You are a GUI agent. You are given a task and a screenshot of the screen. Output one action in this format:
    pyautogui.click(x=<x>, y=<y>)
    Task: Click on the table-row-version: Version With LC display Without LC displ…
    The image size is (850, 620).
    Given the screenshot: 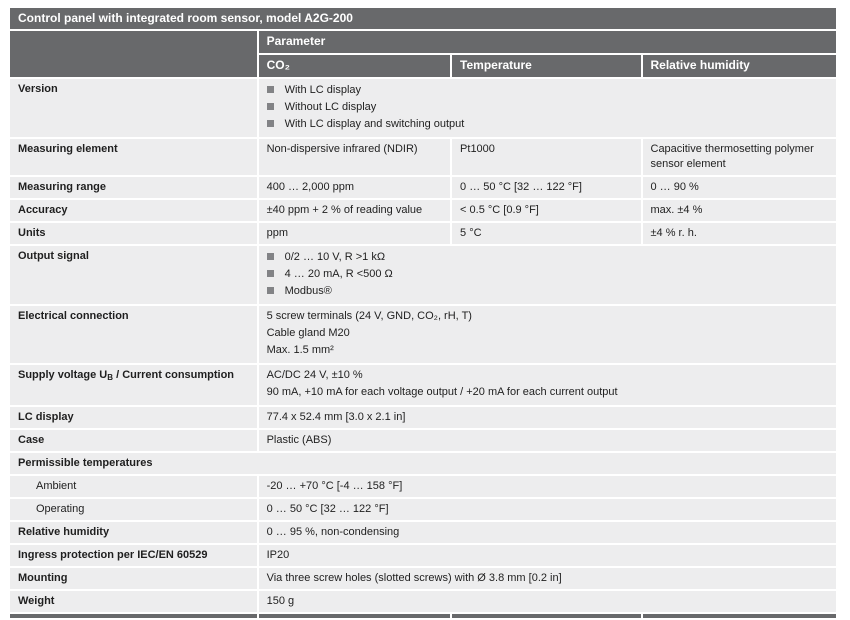 What is the action you would take?
    pyautogui.click(x=423, y=108)
    